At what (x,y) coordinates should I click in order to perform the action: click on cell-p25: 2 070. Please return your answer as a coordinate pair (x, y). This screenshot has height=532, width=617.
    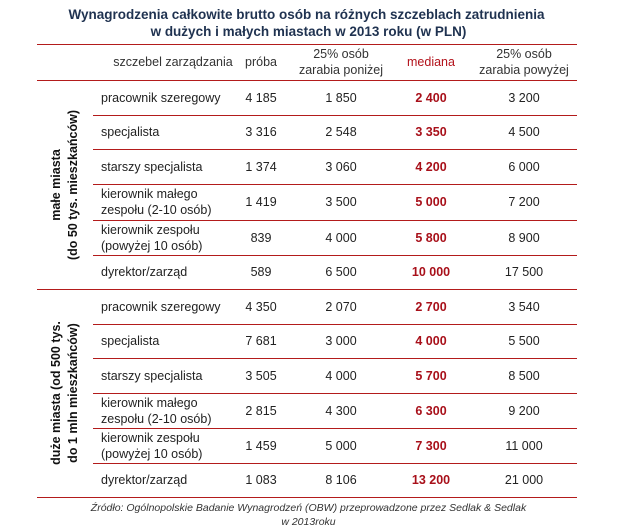
    Looking at the image, I should click on (341, 306).